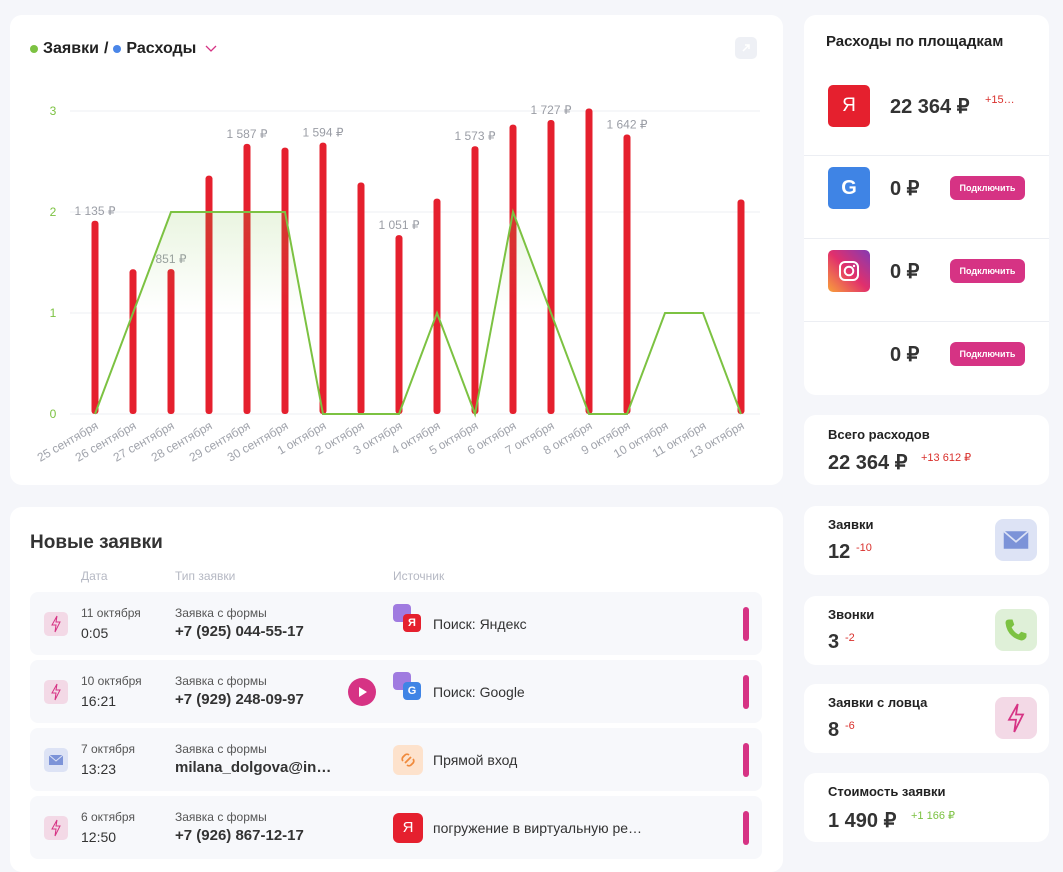  I want to click on line-area, so click(418, 313).